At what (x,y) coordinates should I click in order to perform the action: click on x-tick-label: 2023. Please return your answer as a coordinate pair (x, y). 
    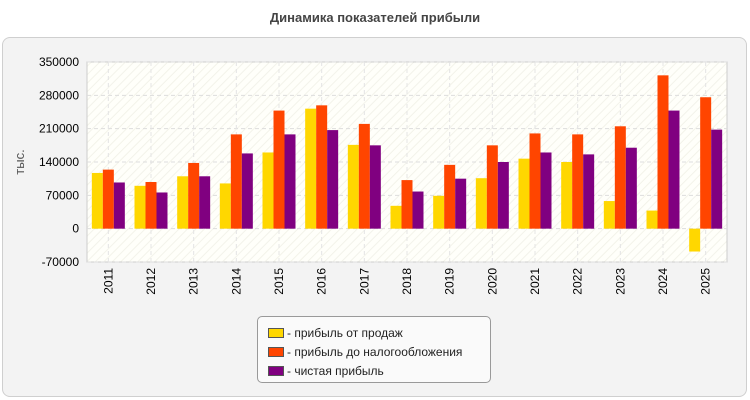
    Looking at the image, I should click on (620, 281).